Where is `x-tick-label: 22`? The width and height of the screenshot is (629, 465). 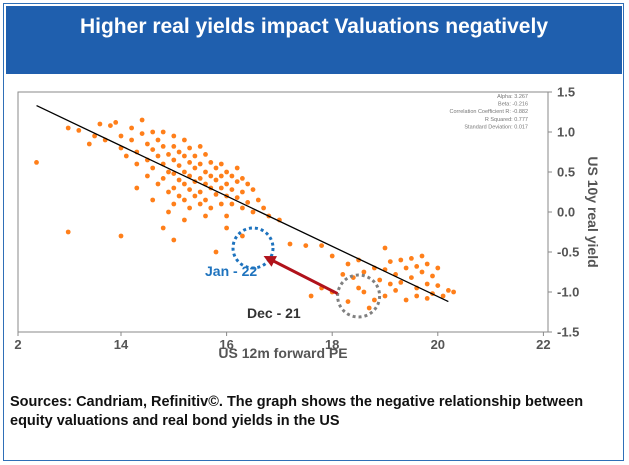
x-tick-label: 22 is located at coordinates (543, 344).